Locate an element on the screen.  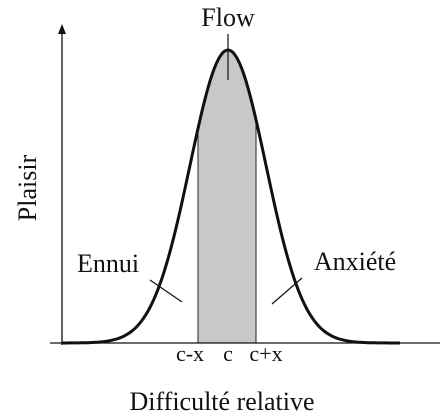
flow-label: Flow is located at coordinates (228, 17).